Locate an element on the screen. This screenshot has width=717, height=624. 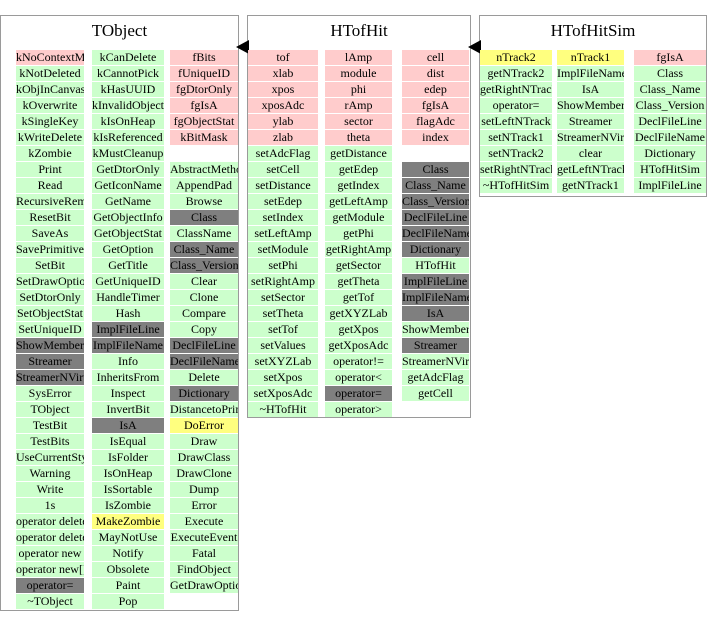
member-cell: tof is located at coordinates (283, 57).